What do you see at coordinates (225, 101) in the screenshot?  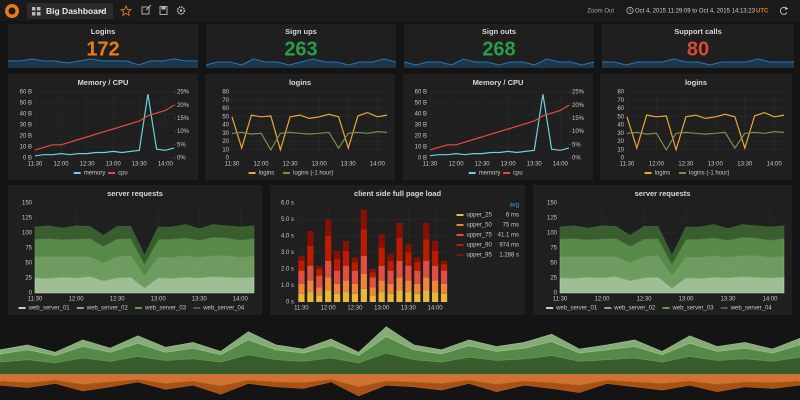 I see `y-tick-label: 70` at bounding box center [225, 101].